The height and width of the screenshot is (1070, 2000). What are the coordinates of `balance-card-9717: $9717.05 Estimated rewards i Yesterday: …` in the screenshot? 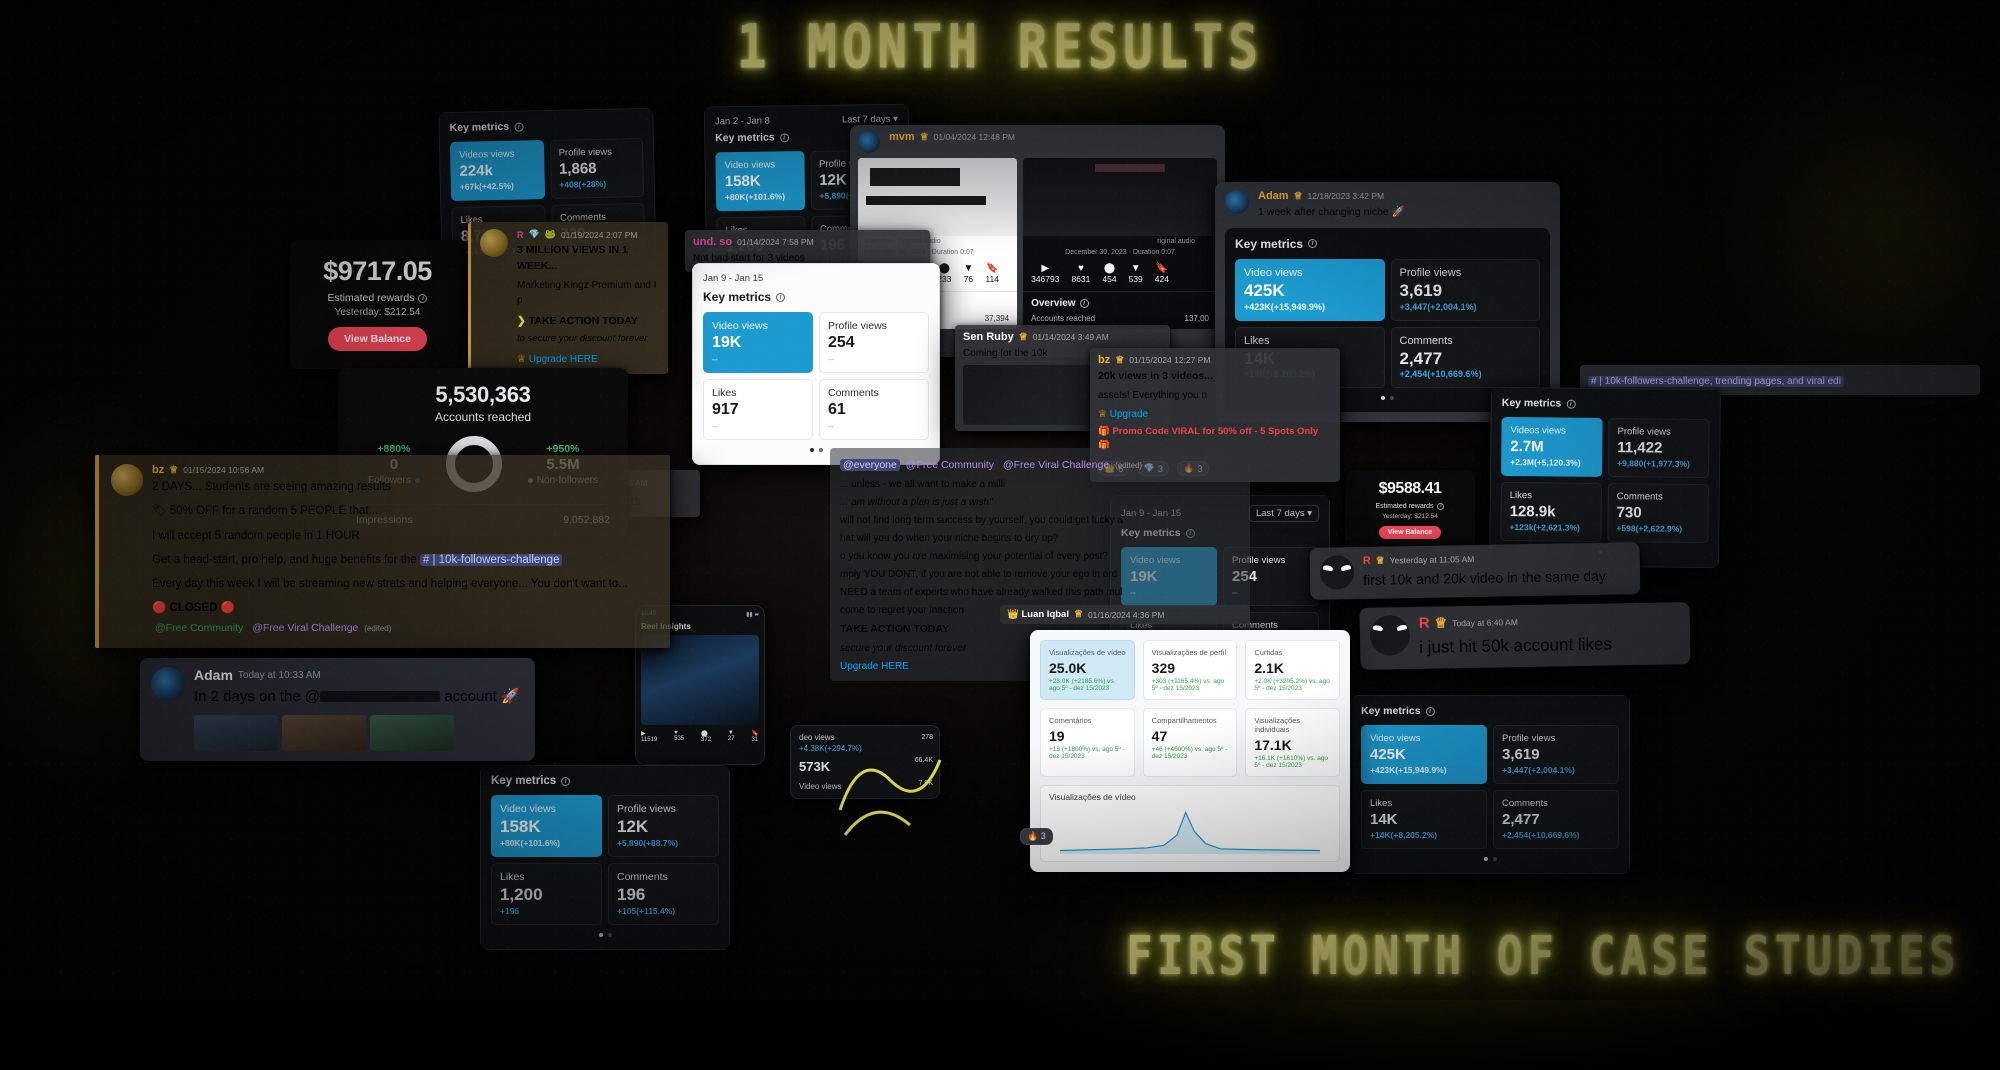 It's located at (377, 304).